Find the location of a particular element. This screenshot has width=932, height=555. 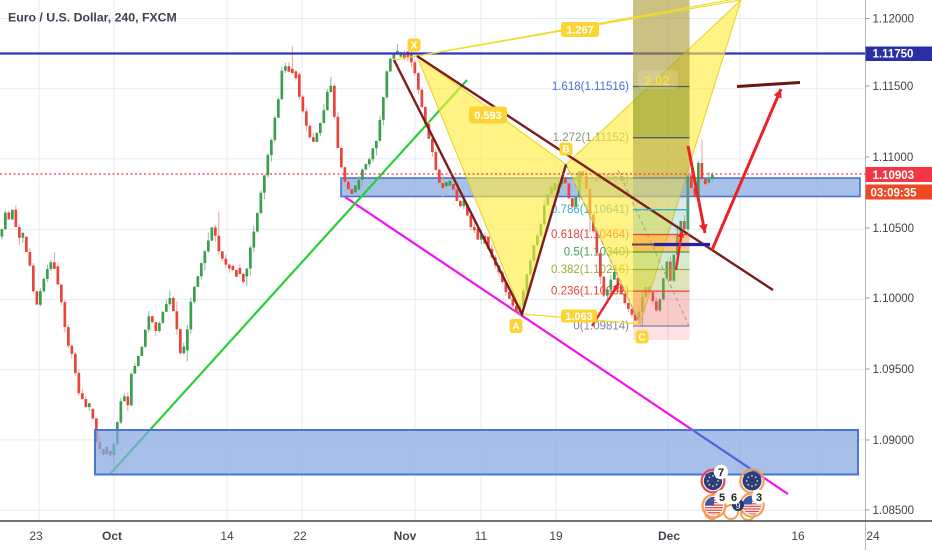

svg-text: 03:09:35 is located at coordinates (894, 194).